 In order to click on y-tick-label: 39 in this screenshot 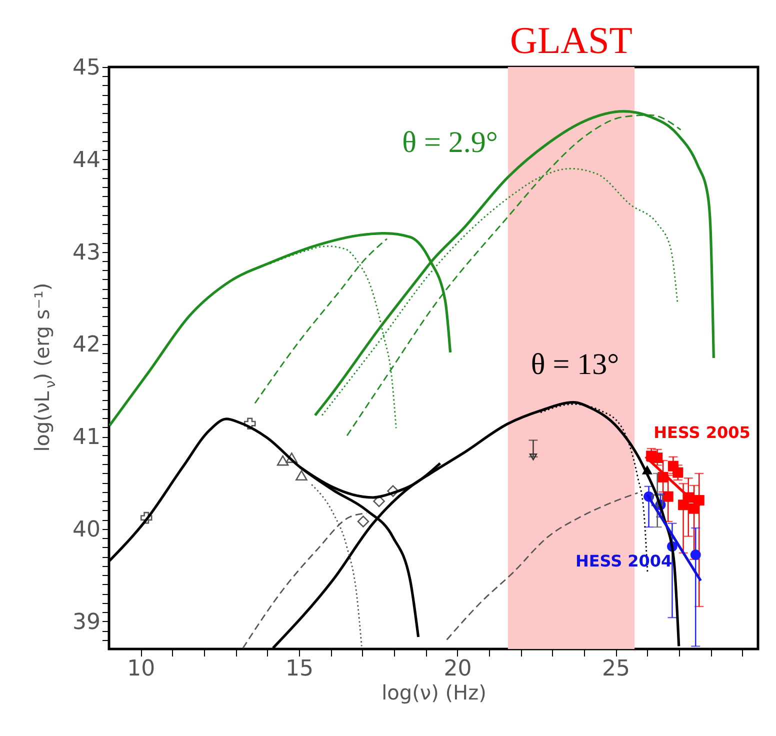, I will do `click(86, 622)`.